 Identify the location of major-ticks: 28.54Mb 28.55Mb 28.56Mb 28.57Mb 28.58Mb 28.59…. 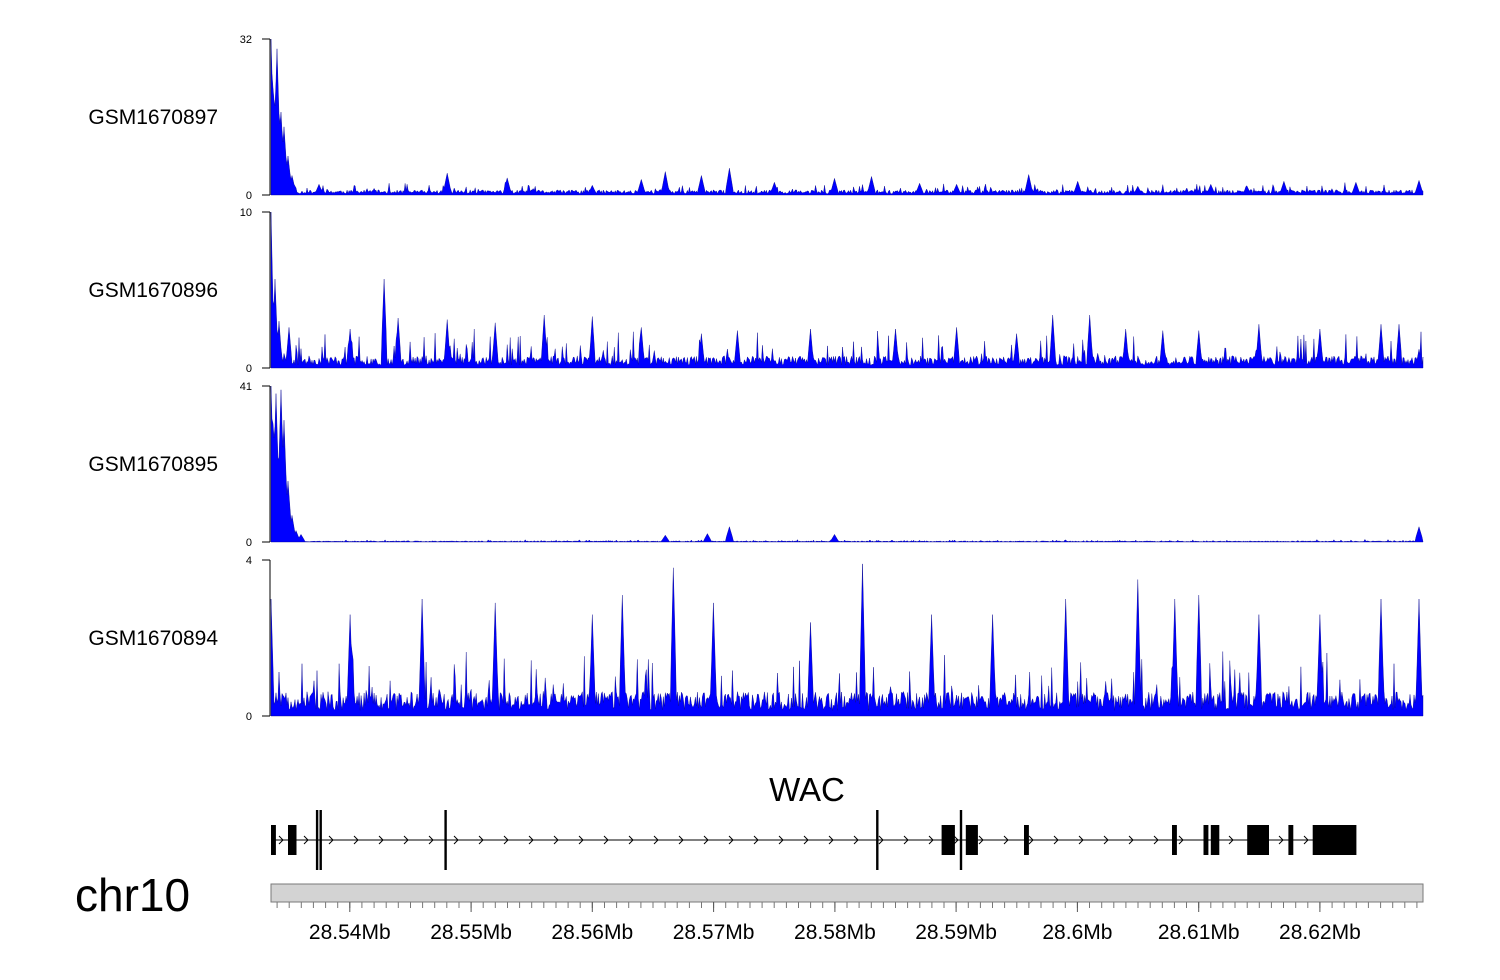
(835, 923).